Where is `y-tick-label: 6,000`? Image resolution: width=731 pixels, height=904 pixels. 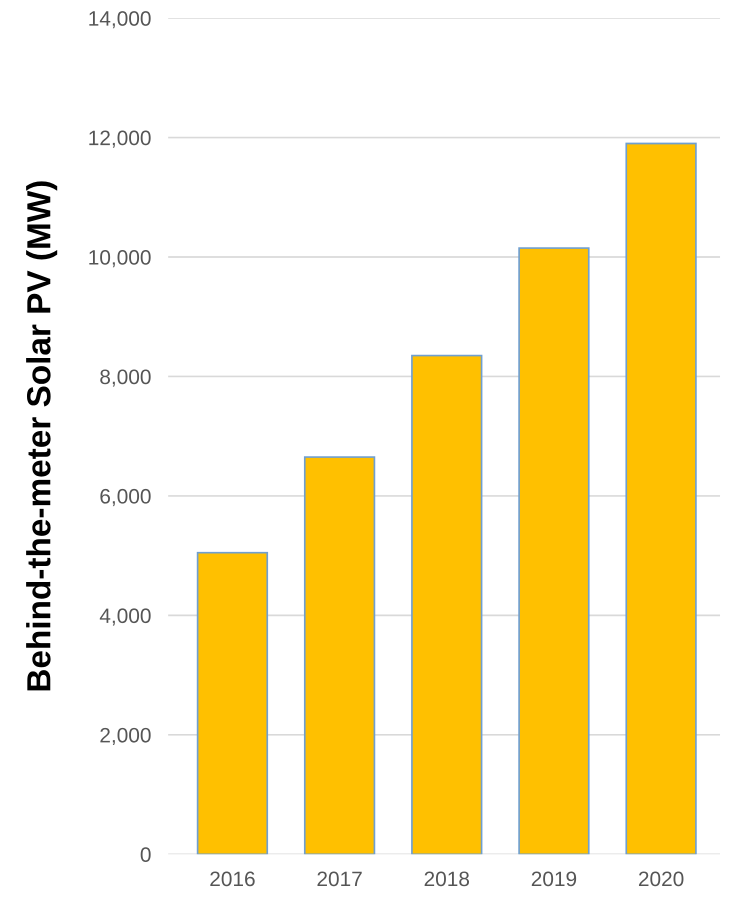
y-tick-label: 6,000 is located at coordinates (125, 497).